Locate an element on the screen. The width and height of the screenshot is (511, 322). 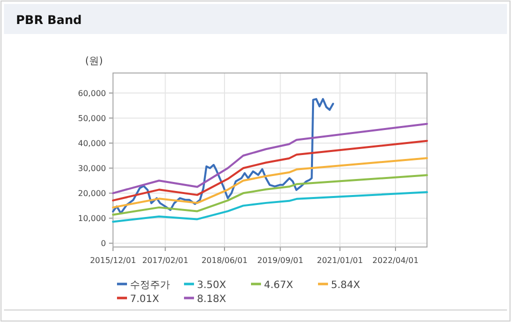
x-tick-label: 2018/06/01 is located at coordinates (224, 260).